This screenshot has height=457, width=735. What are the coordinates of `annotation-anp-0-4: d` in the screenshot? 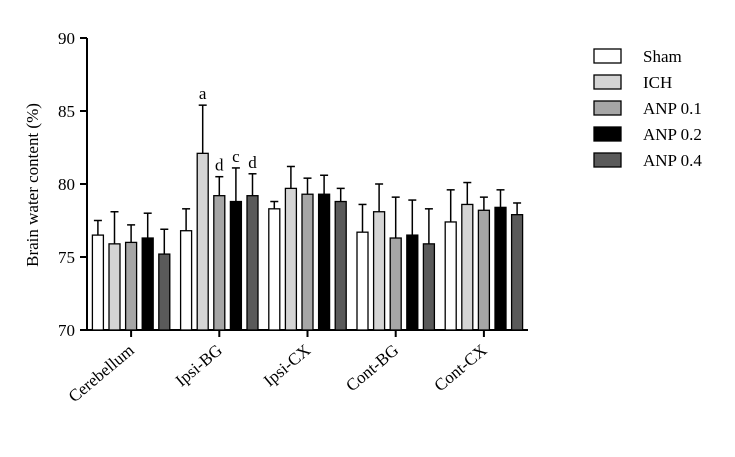 It's located at (252, 162).